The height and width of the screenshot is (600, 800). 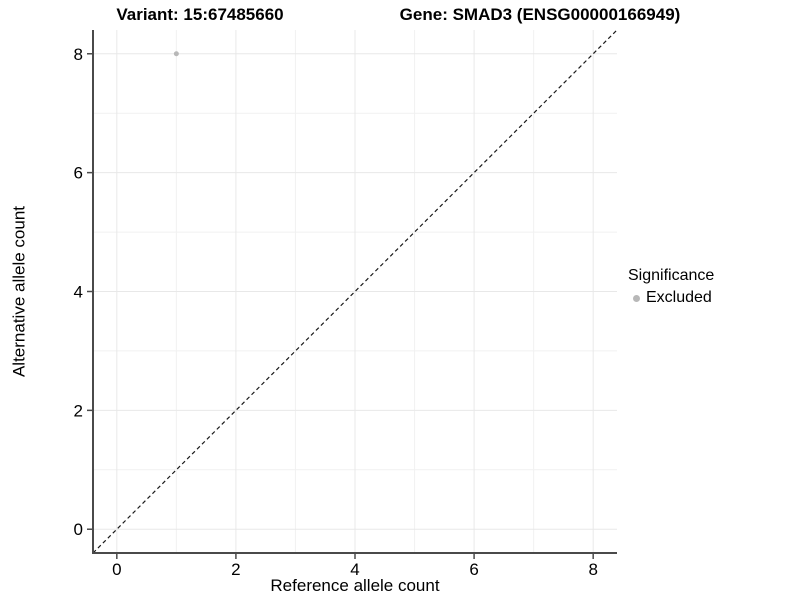 What do you see at coordinates (679, 297) in the screenshot?
I see `legend-entry-label: Excluded` at bounding box center [679, 297].